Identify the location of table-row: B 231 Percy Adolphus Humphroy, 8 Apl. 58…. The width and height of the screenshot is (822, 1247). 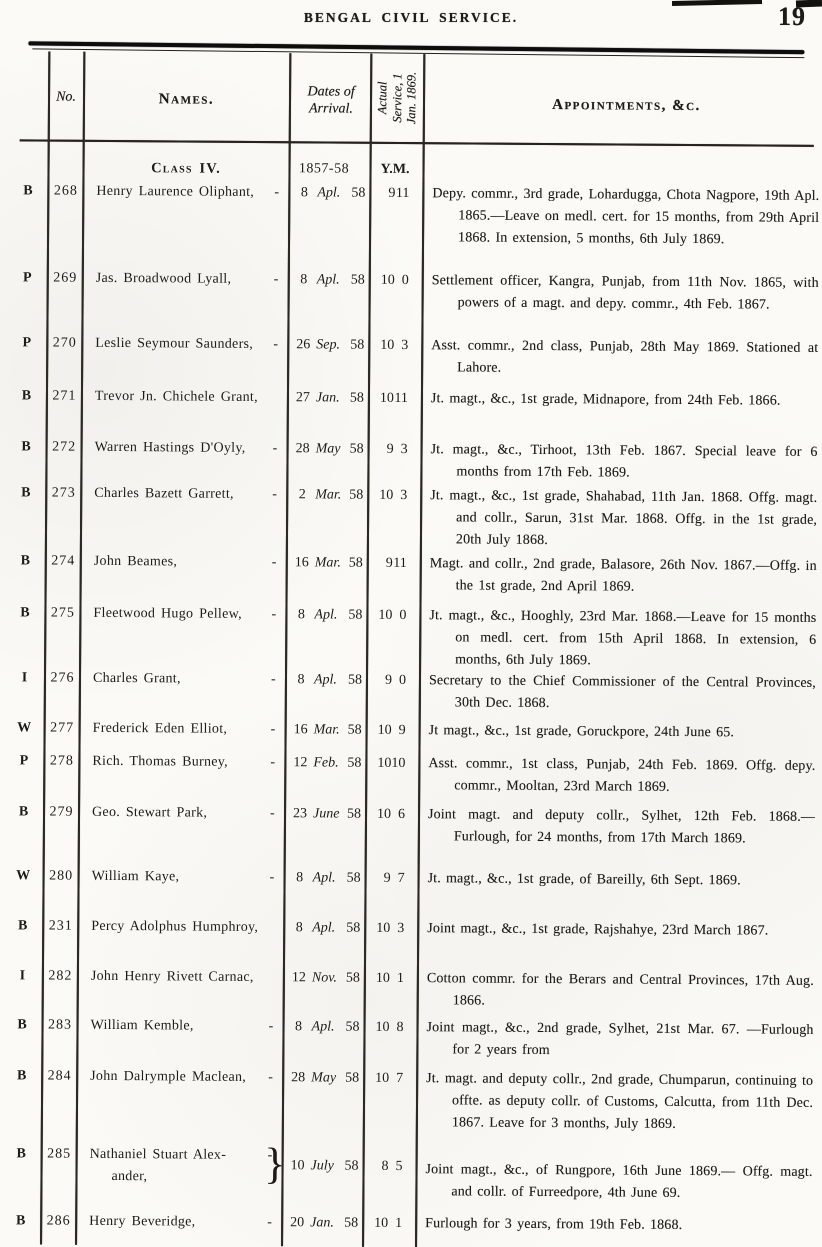
(412, 929).